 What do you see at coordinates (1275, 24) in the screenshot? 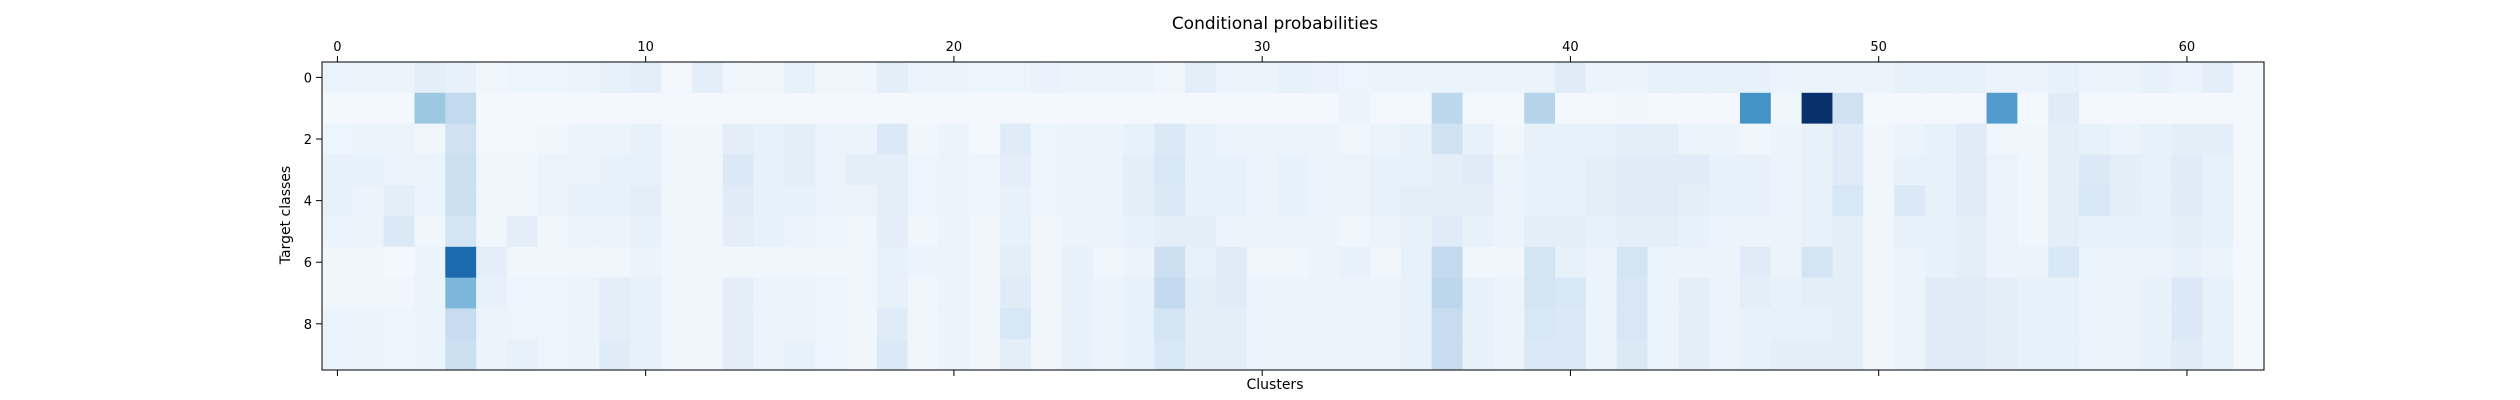
I see `chart-title: Conditional probabilities` at bounding box center [1275, 24].